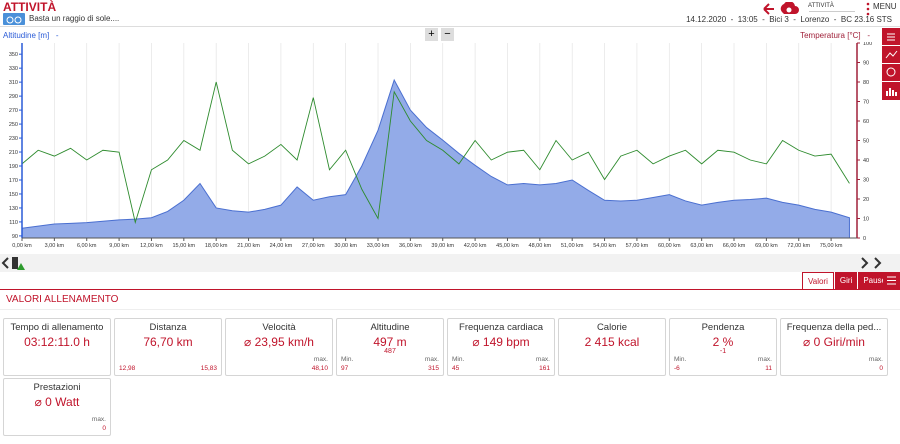 This screenshot has height=444, width=900. Describe the element at coordinates (612, 327) in the screenshot. I see `card-title: Calorie` at that location.